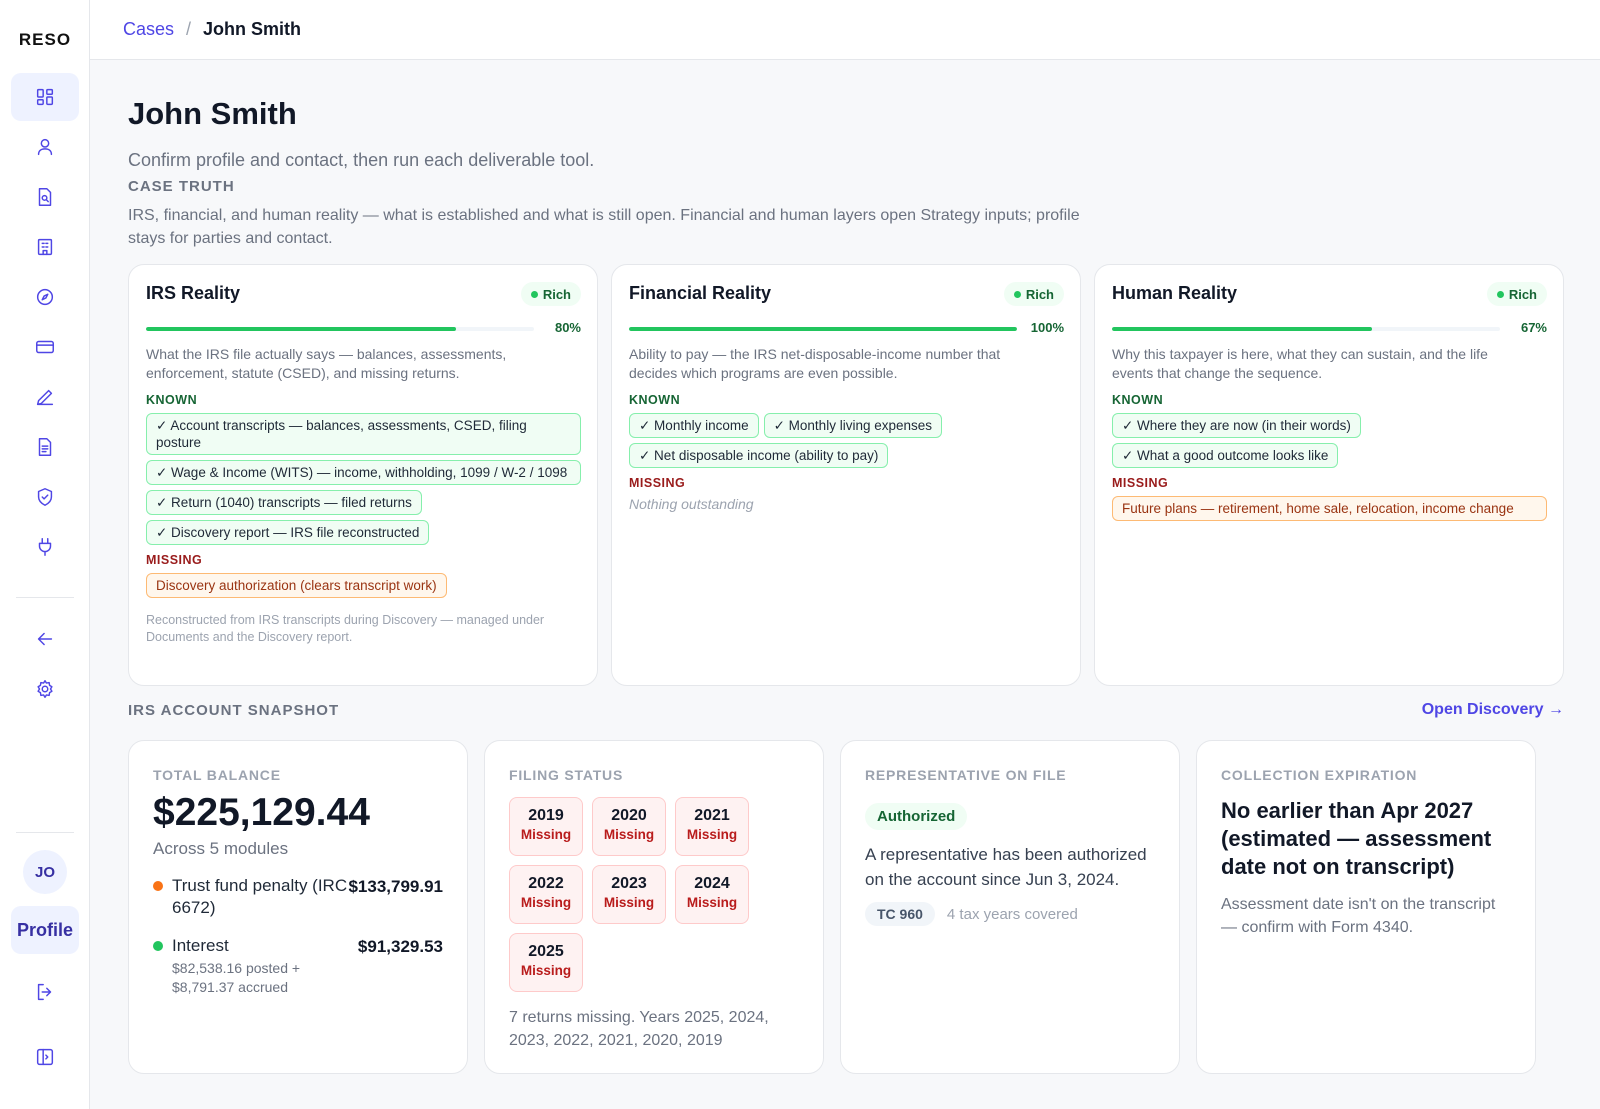  Describe the element at coordinates (236, 977) in the screenshot. I see `balance-note: $82,538.16 posted + $8,791.37 accrued` at that location.